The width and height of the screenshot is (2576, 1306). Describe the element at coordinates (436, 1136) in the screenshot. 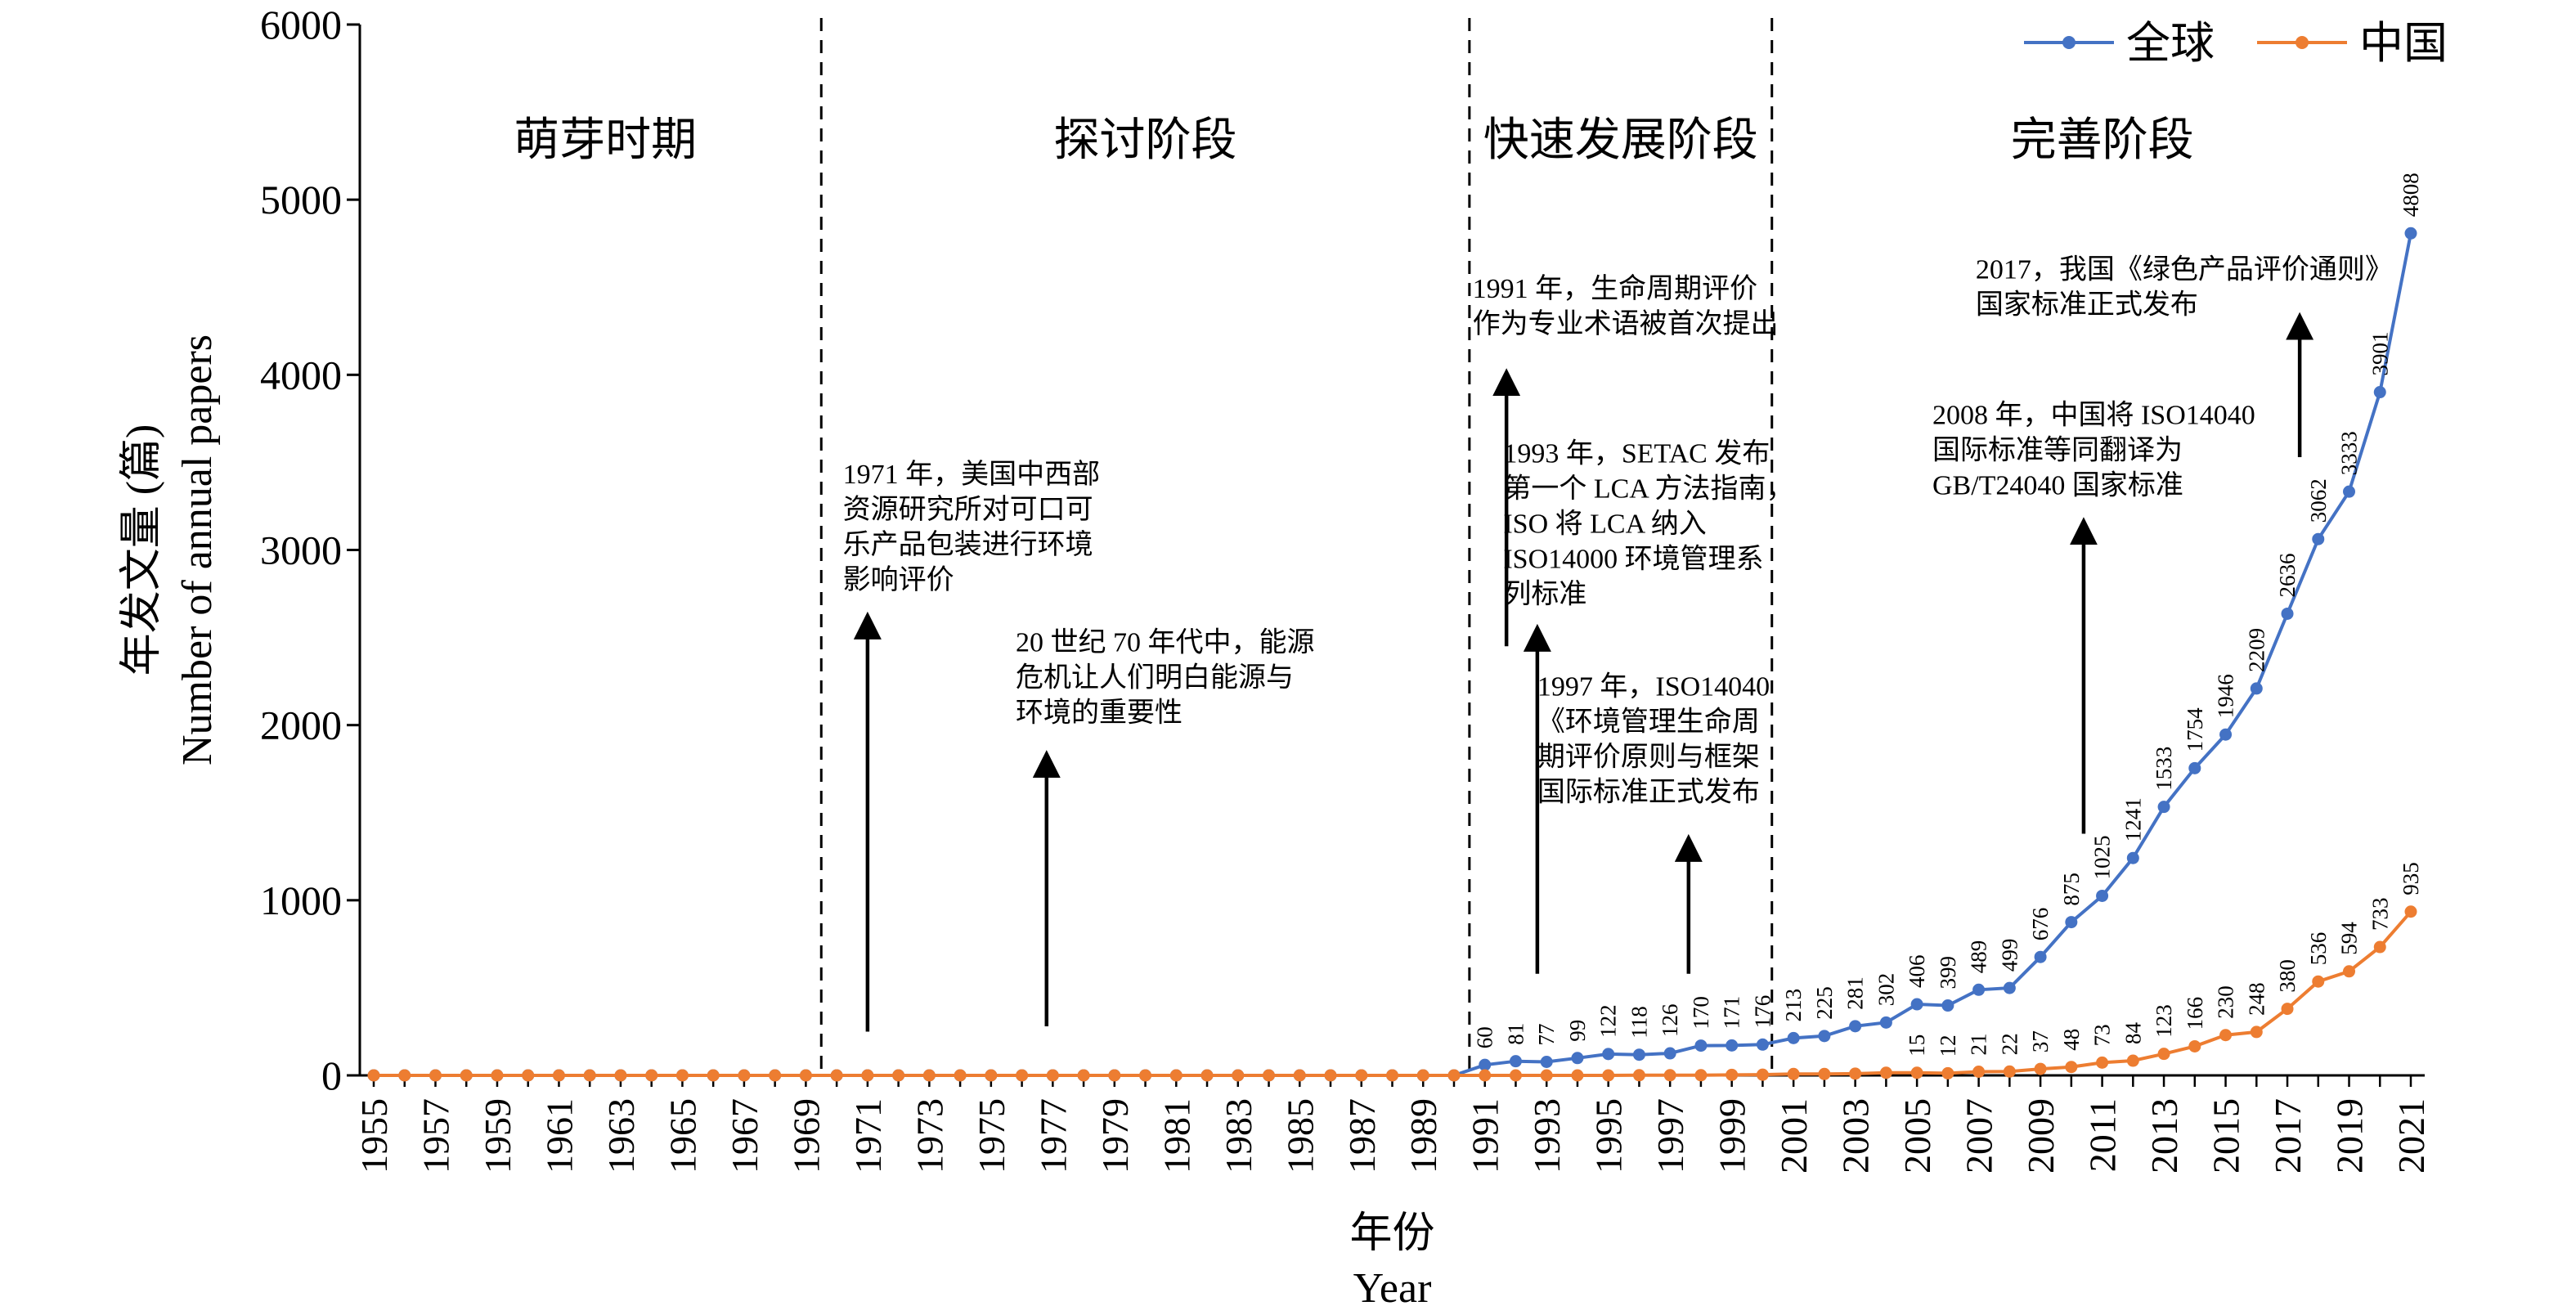

I see `x-tick-label: 1957` at that location.